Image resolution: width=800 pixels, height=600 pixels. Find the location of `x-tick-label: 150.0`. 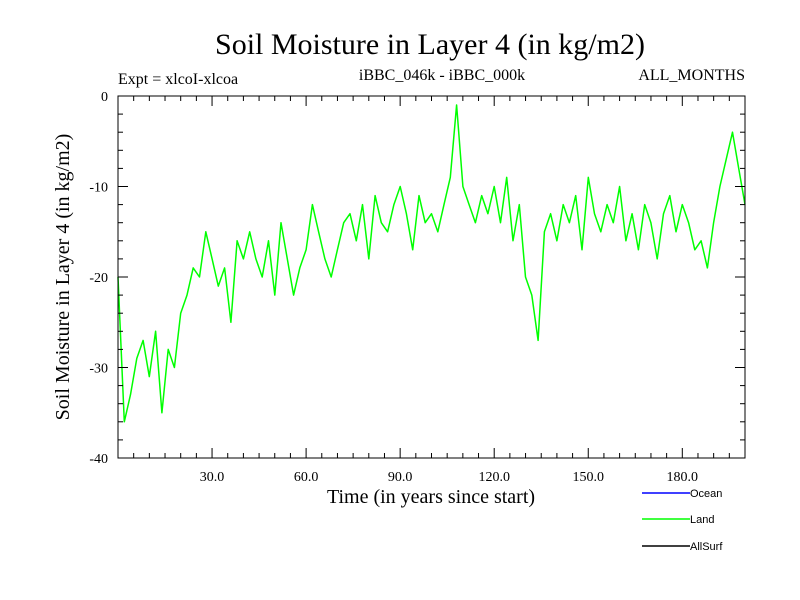

x-tick-label: 150.0 is located at coordinates (589, 477).